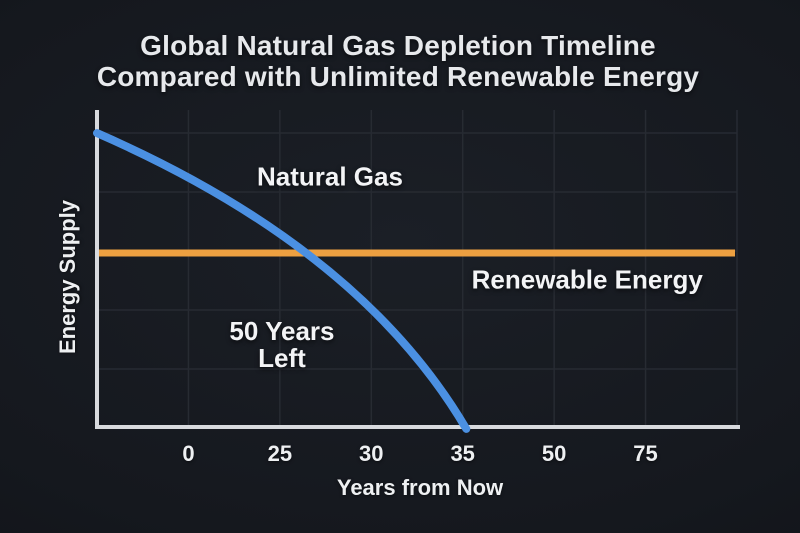 Image resolution: width=800 pixels, height=533 pixels. I want to click on renewable-energy-series-label: Renewable Energy, so click(587, 279).